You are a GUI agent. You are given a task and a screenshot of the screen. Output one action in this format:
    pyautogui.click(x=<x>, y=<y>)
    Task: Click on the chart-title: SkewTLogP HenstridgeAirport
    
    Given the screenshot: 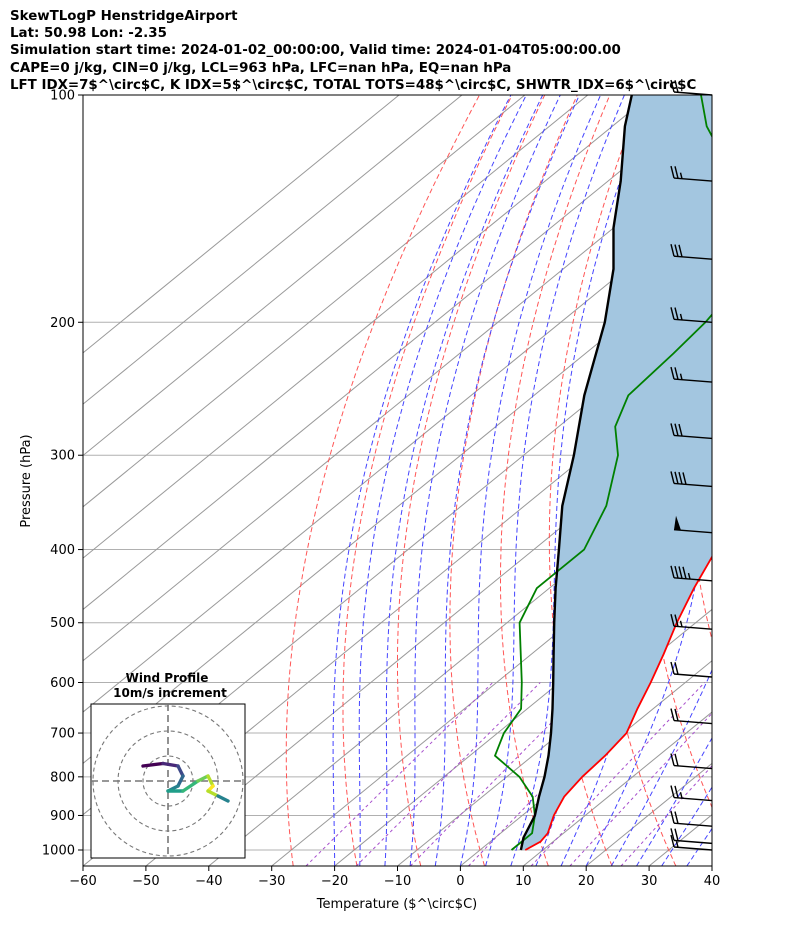 What is the action you would take?
    pyautogui.click(x=124, y=16)
    